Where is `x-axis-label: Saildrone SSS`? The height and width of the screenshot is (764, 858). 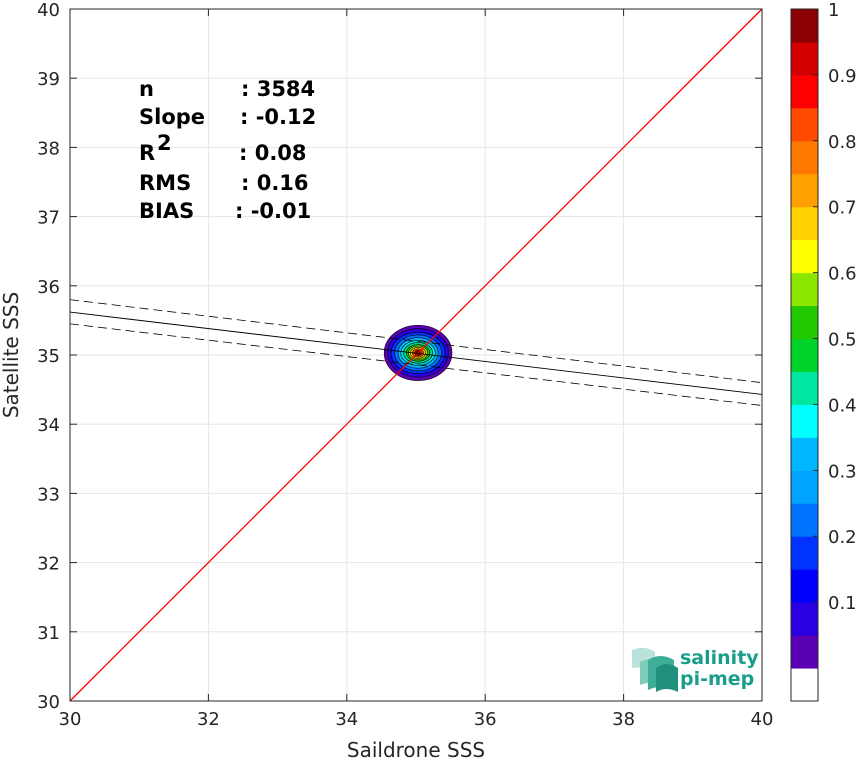 x-axis-label: Saildrone SSS is located at coordinates (416, 750).